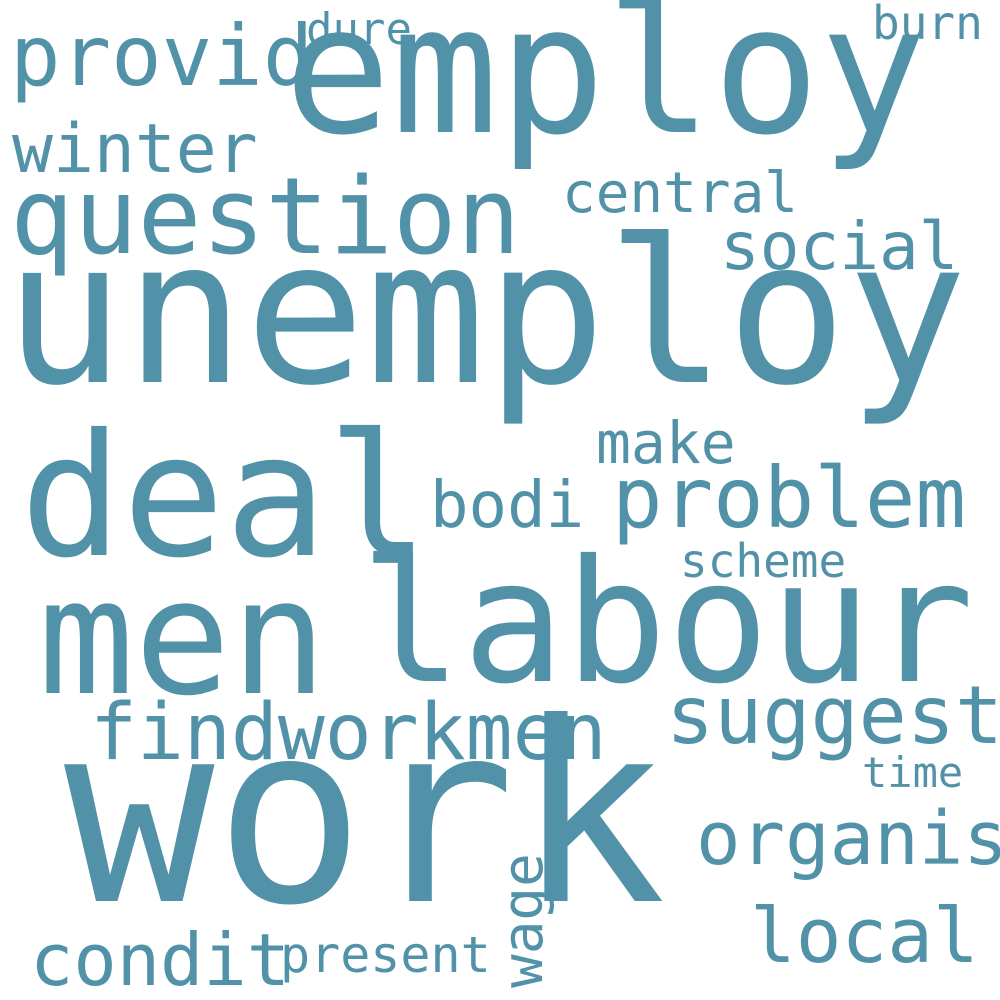 The width and height of the screenshot is (1000, 1000). I want to click on word-suggest: suggest, so click(833, 715).